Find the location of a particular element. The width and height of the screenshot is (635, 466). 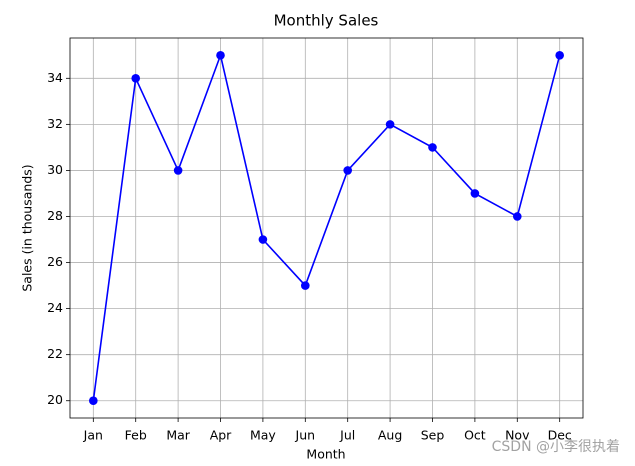

y-tick-label: 26 is located at coordinates (55, 261).